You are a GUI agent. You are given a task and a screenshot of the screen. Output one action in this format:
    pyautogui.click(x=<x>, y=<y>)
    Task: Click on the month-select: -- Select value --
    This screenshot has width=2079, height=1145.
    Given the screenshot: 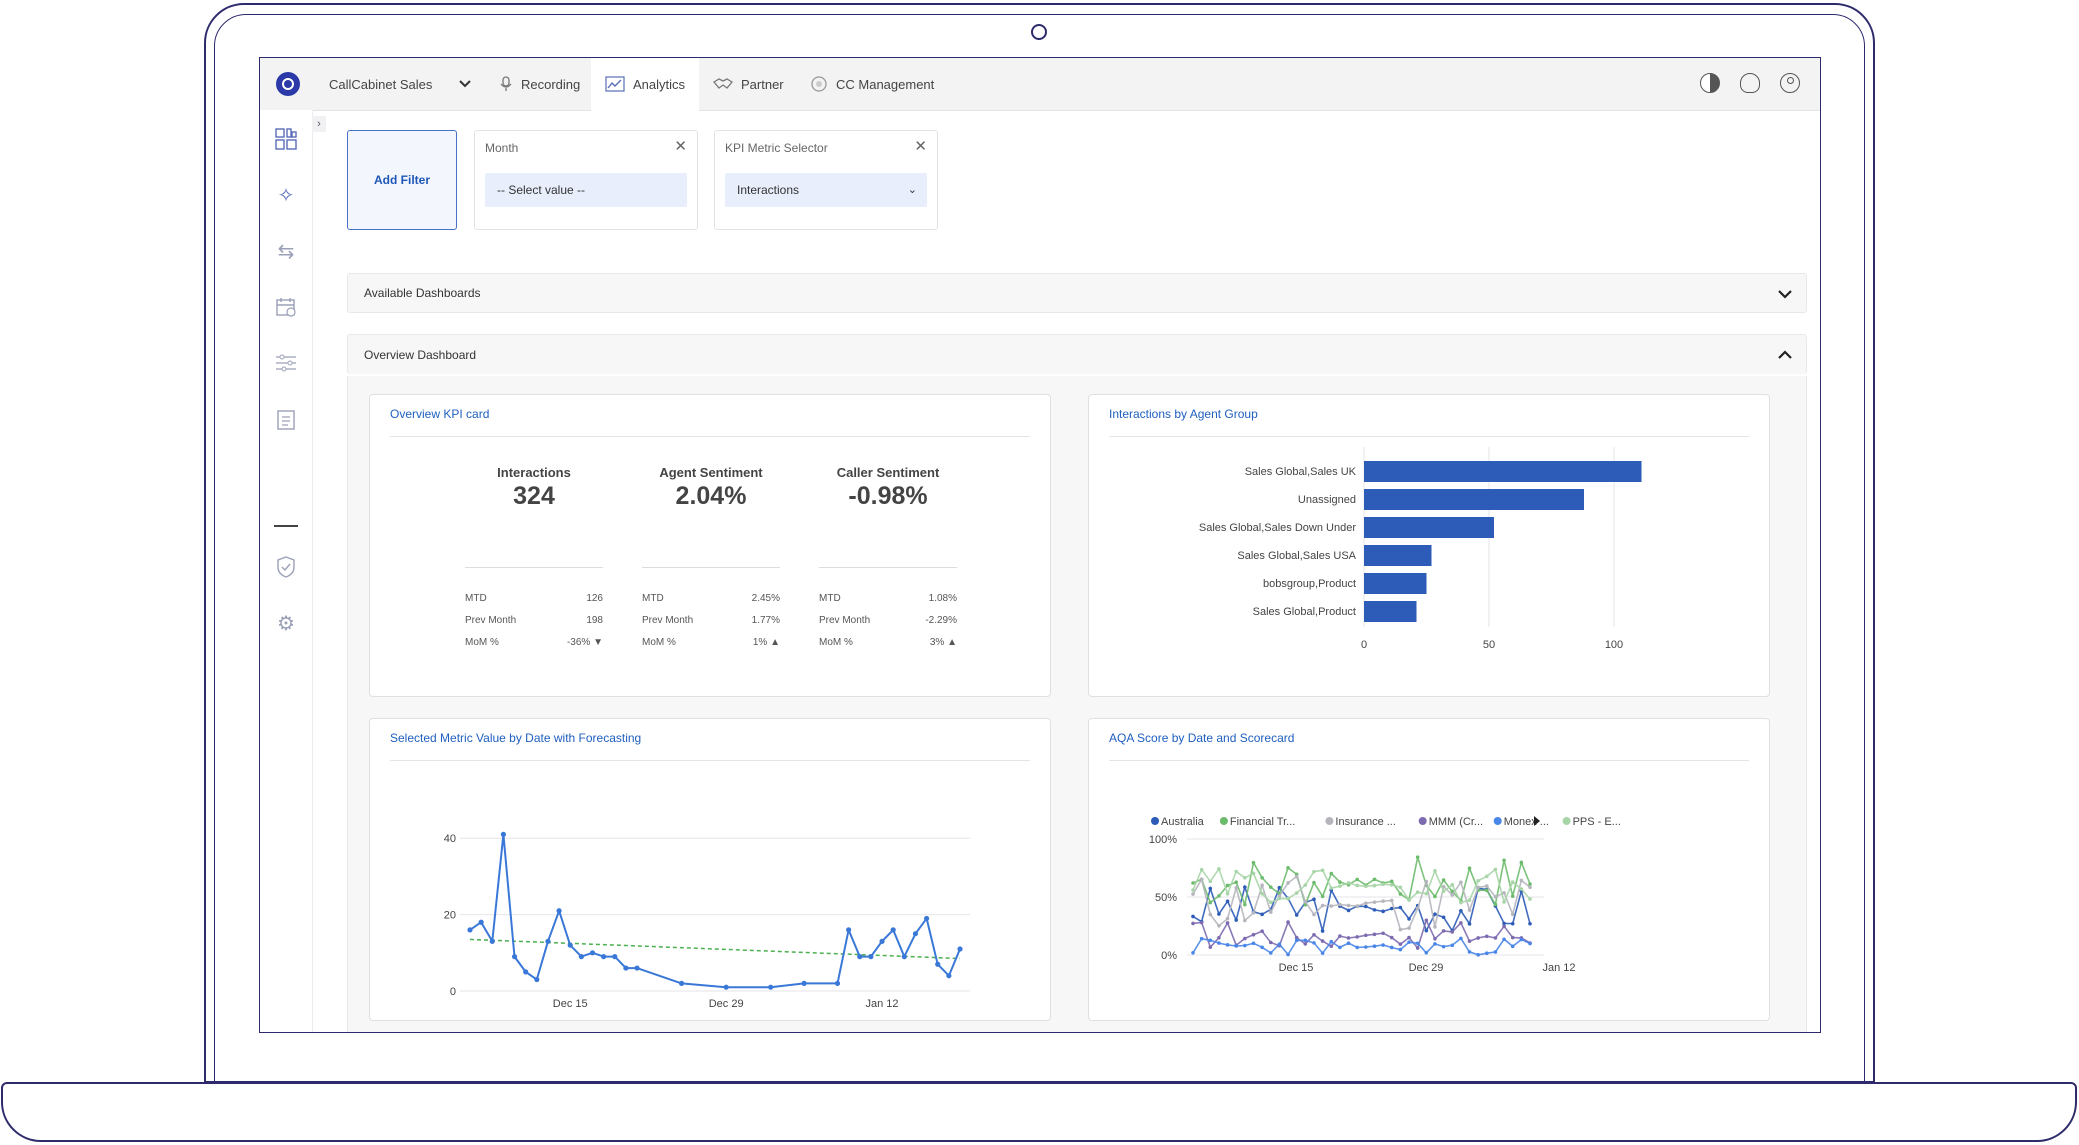 What is the action you would take?
    pyautogui.click(x=586, y=190)
    